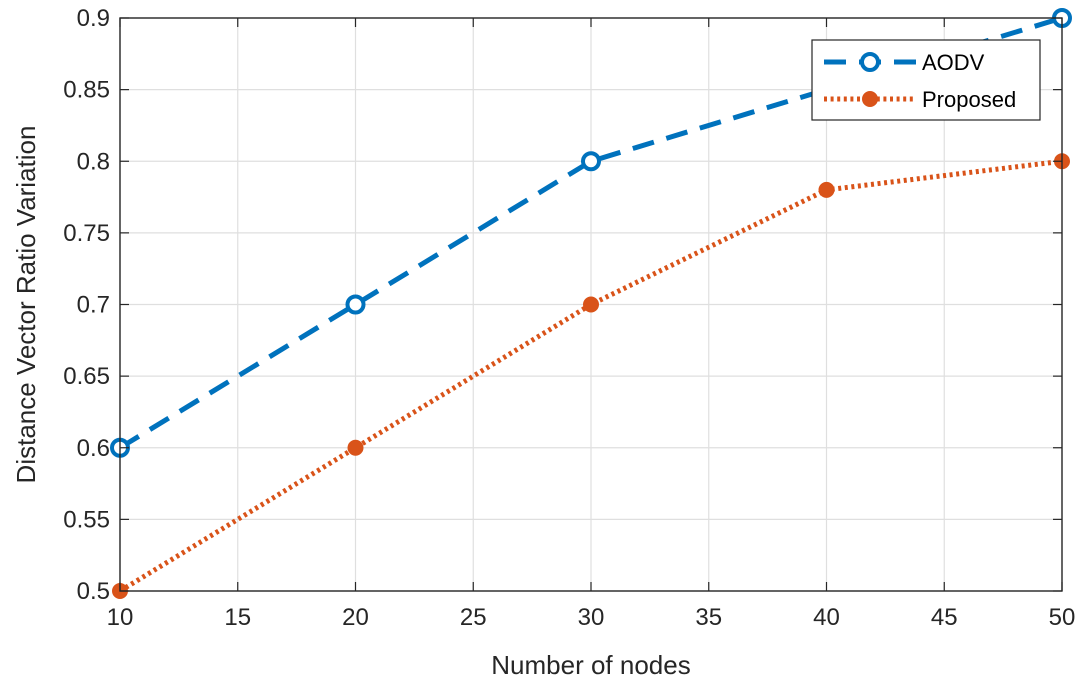  What do you see at coordinates (473, 617) in the screenshot?
I see `x-tick-label: 25` at bounding box center [473, 617].